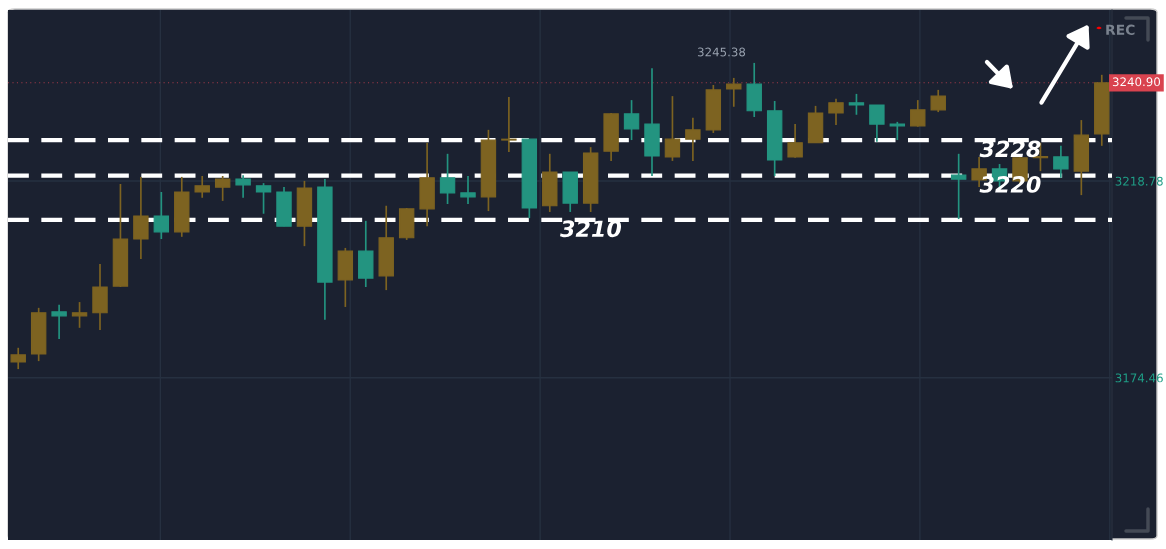 The image size is (1166, 549). Describe the element at coordinates (591, 229) in the screenshot. I see `ref-line-label: 3210` at that location.